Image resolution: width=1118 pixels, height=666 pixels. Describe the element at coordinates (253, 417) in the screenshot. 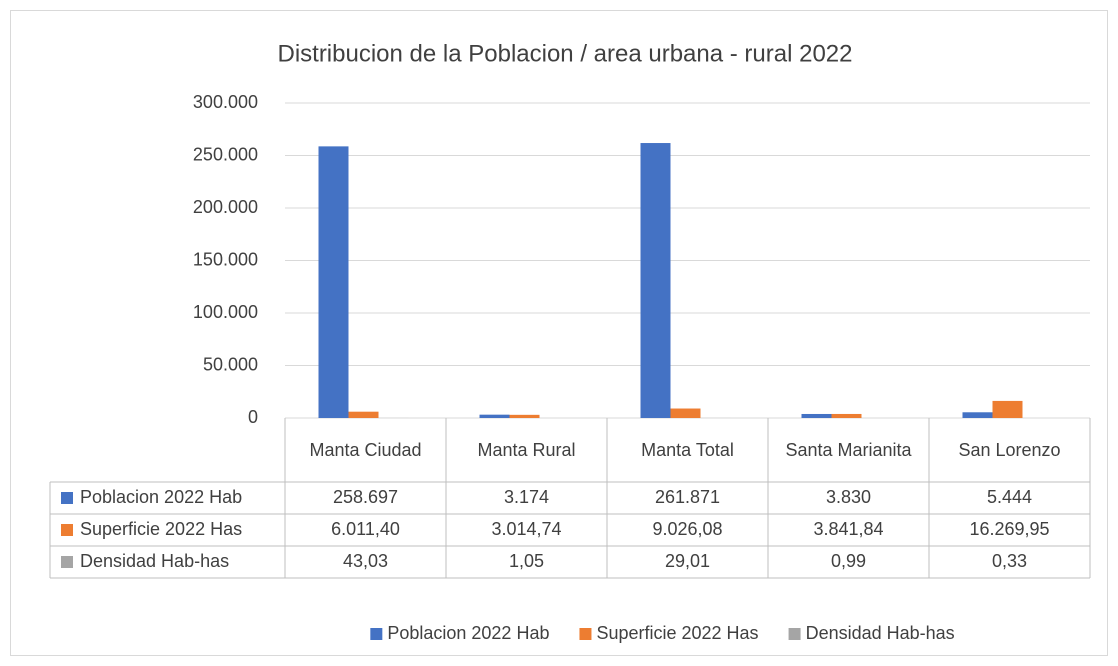

I see `y-tick-label: 0` at that location.